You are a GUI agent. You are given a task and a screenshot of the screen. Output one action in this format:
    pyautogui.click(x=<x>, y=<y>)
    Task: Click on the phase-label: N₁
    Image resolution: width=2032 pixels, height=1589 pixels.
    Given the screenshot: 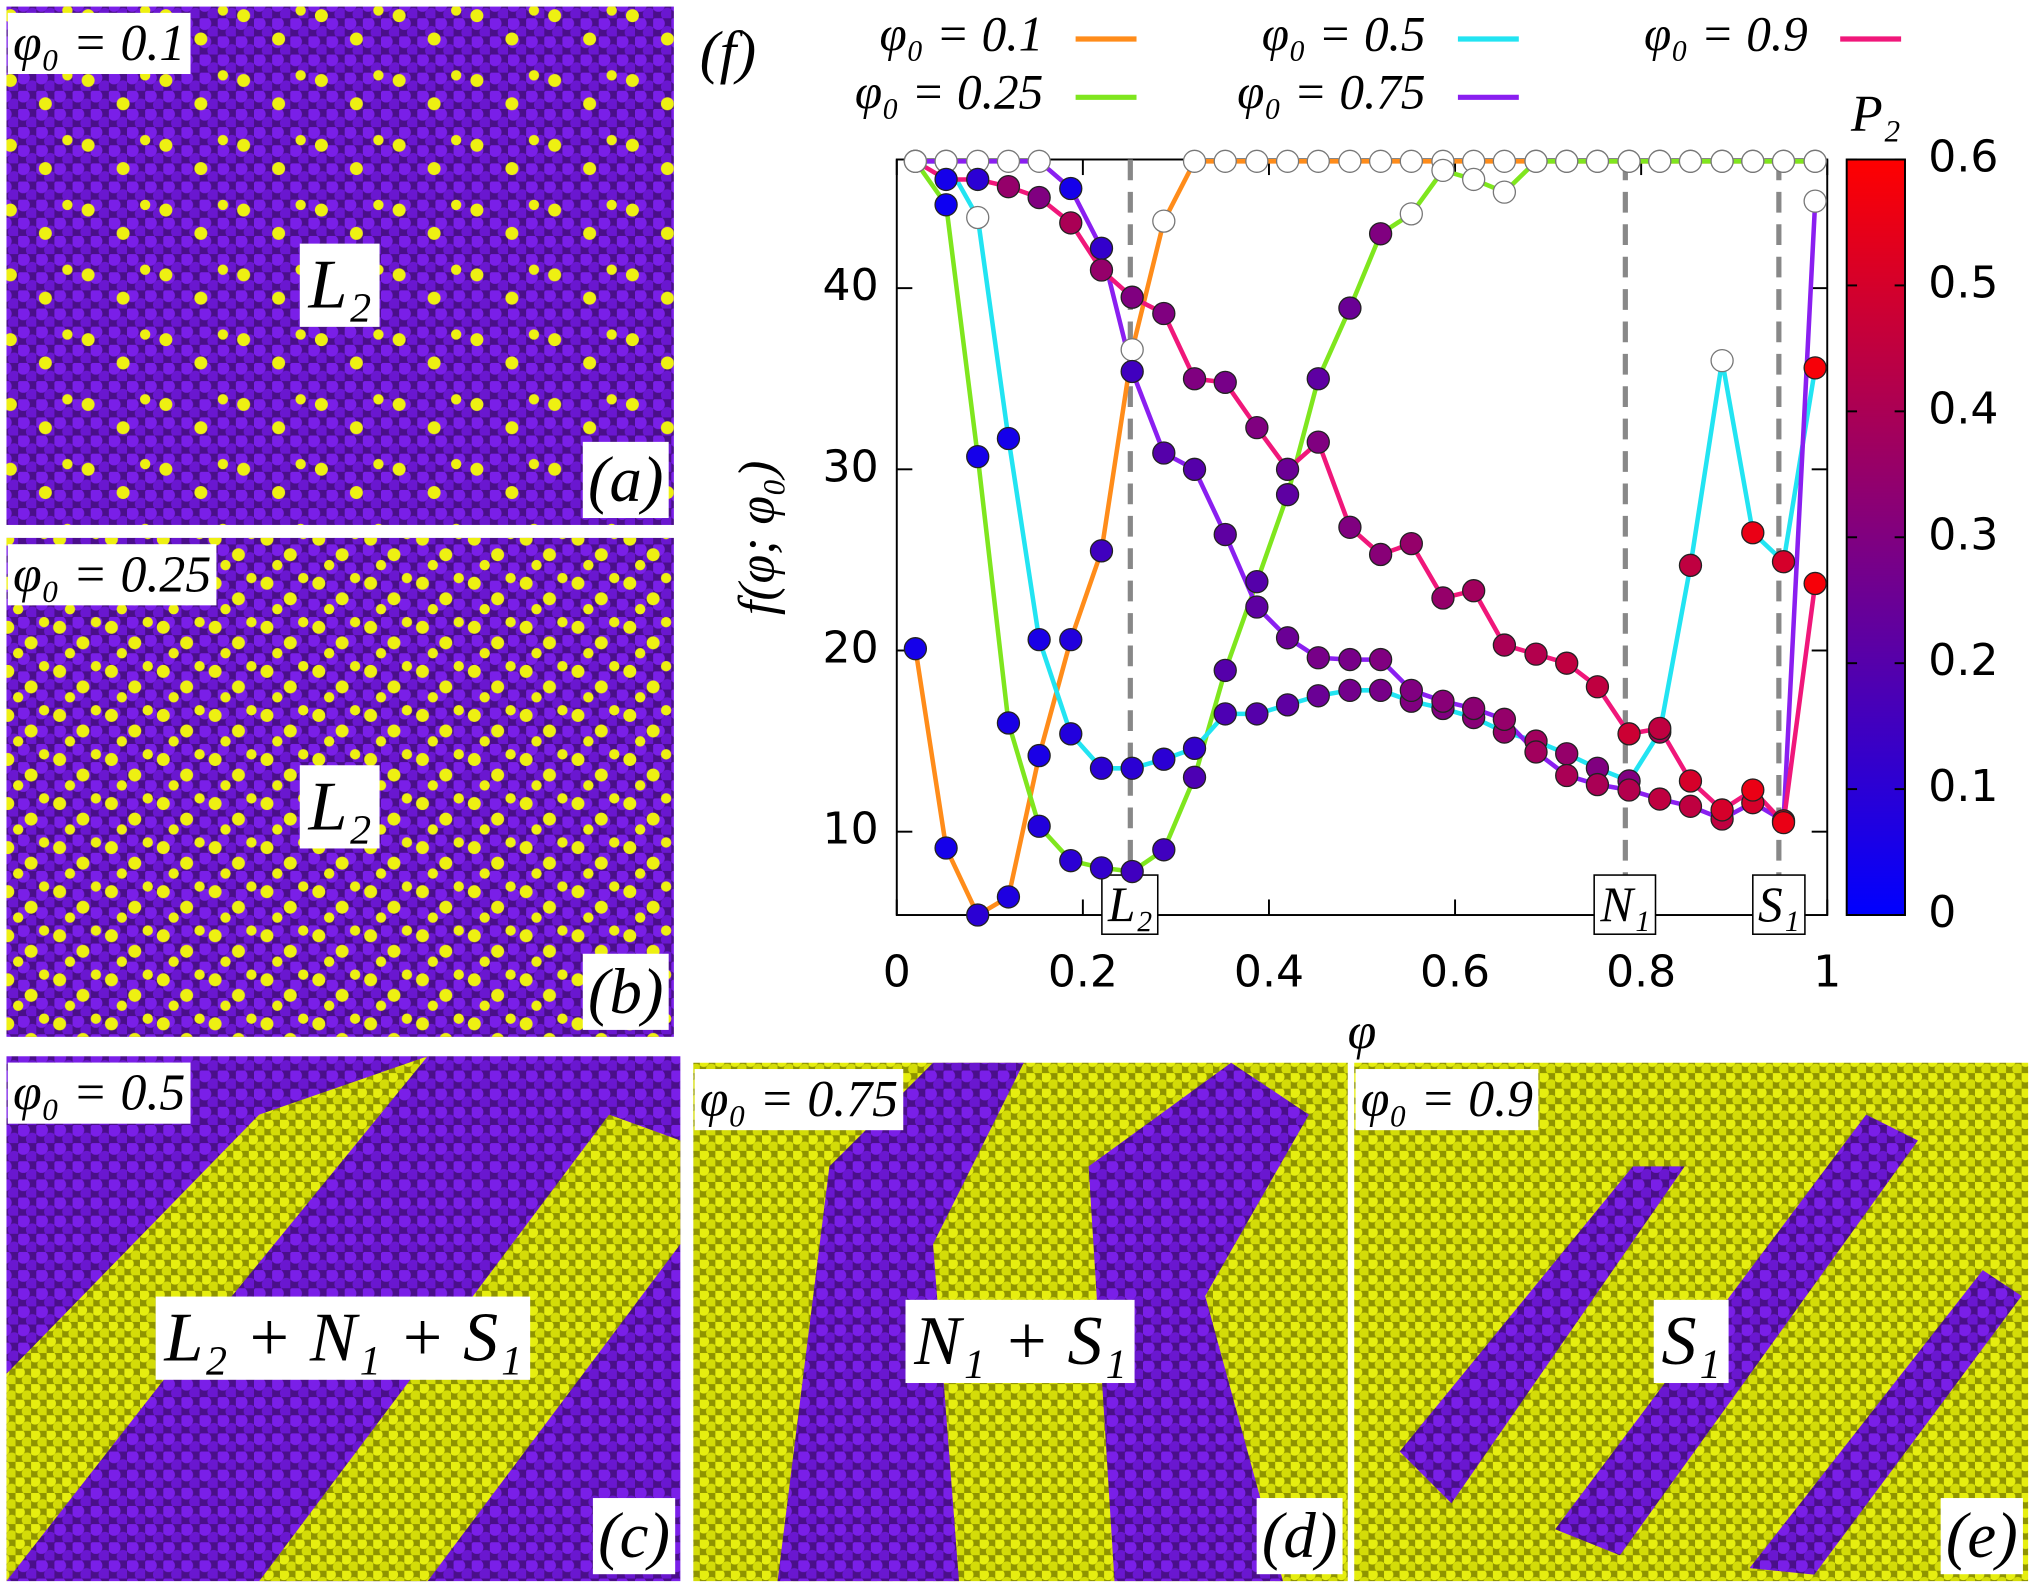 What is the action you would take?
    pyautogui.click(x=1624, y=904)
    